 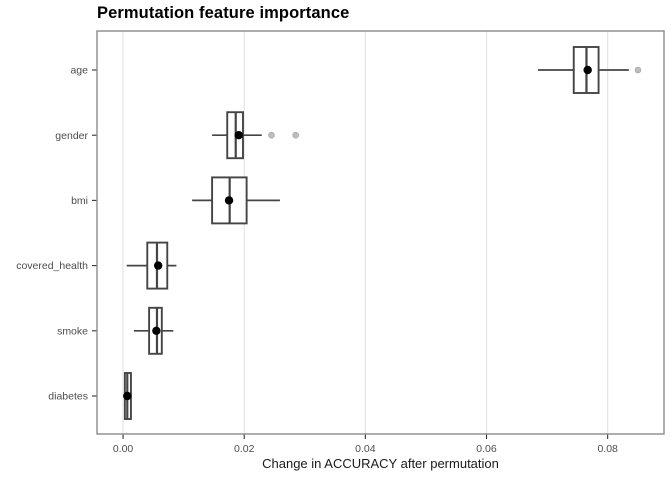 I want to click on chart-title: Permutation feature importance, so click(x=223, y=13).